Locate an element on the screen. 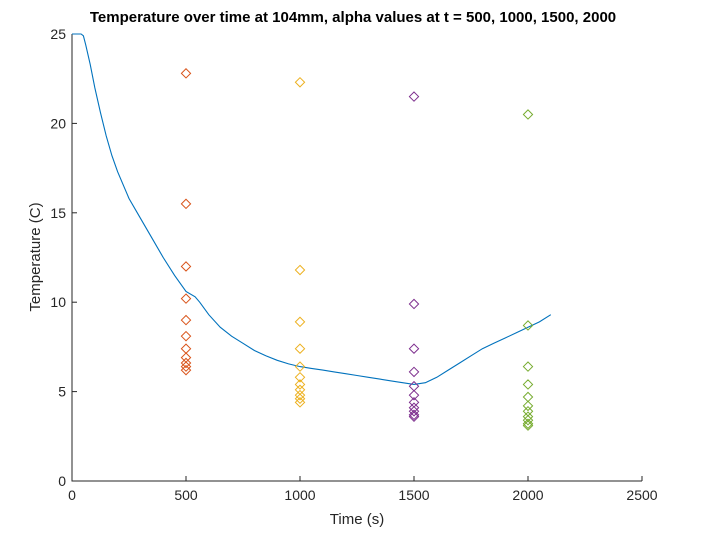 The height and width of the screenshot is (533, 718). y-ticks: 0 5 10 15 20 25 is located at coordinates (63, 257).